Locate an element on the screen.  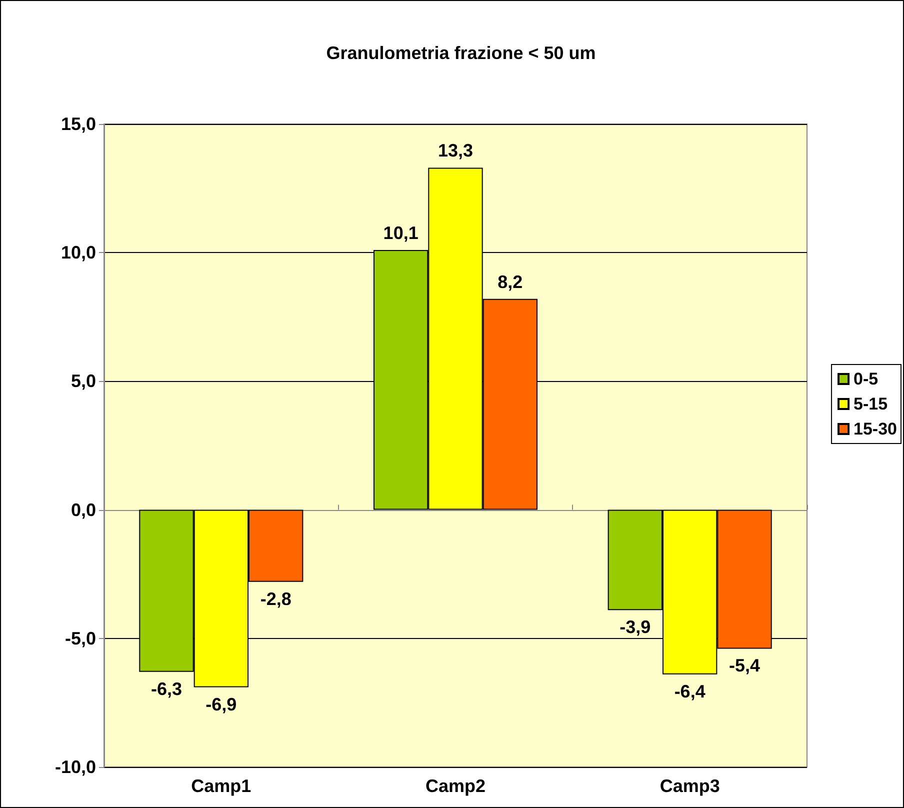
x-tick-label: Camp3 is located at coordinates (690, 786).